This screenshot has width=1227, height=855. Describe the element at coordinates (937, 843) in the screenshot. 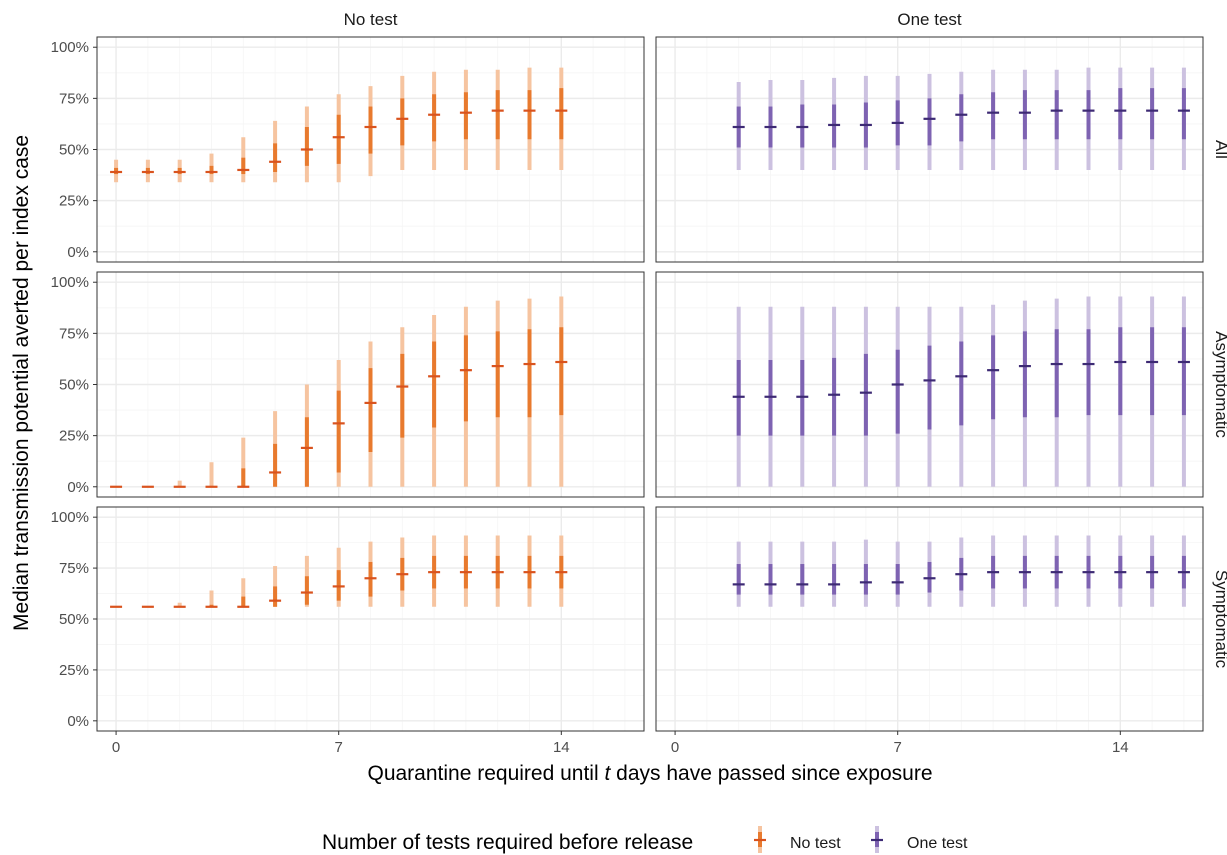

I see `legend-label-one-test: One test` at that location.